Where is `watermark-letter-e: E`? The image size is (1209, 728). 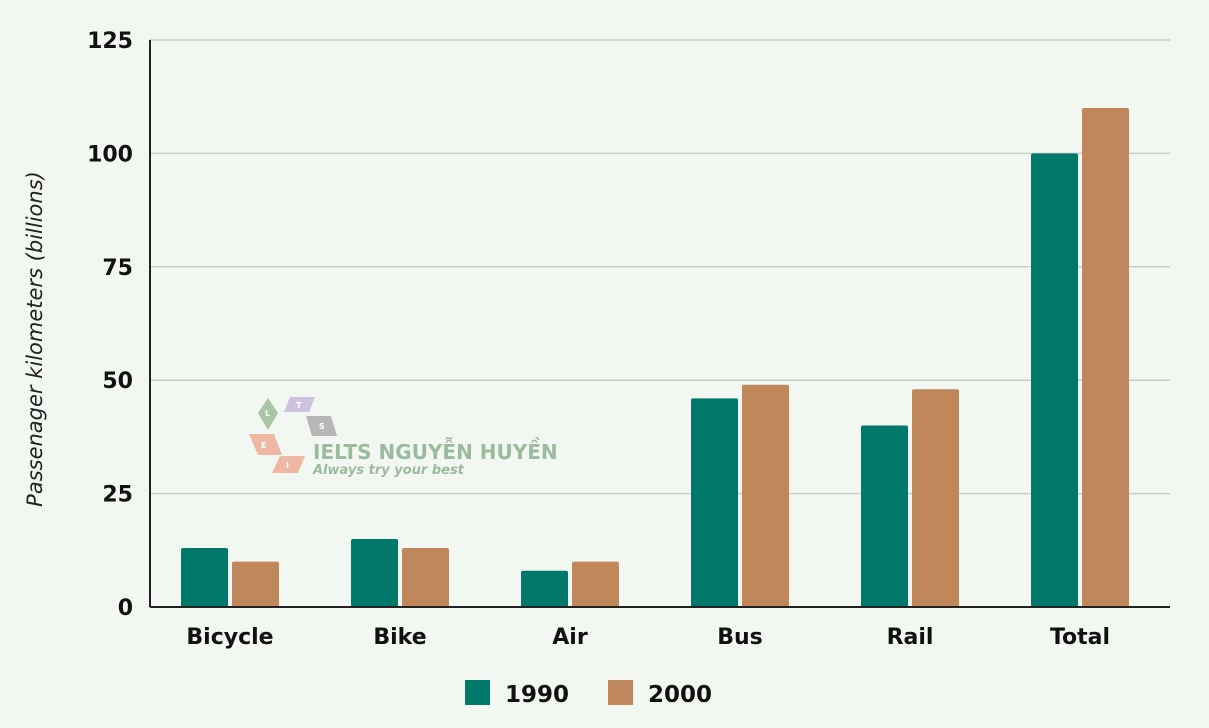
watermark-letter-e: E is located at coordinates (263, 445).